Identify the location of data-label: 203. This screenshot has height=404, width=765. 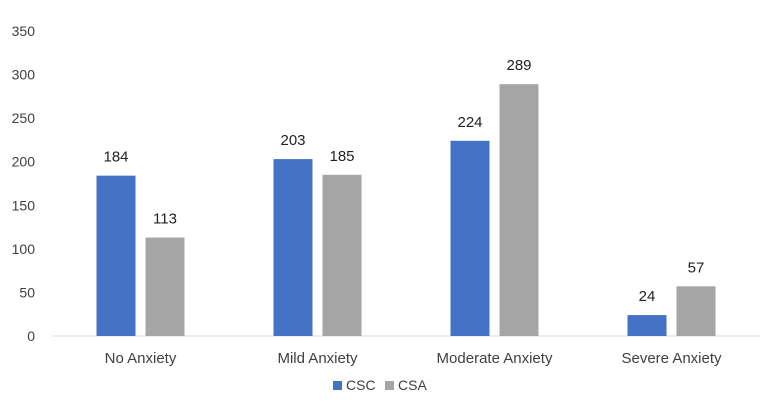
(292, 140).